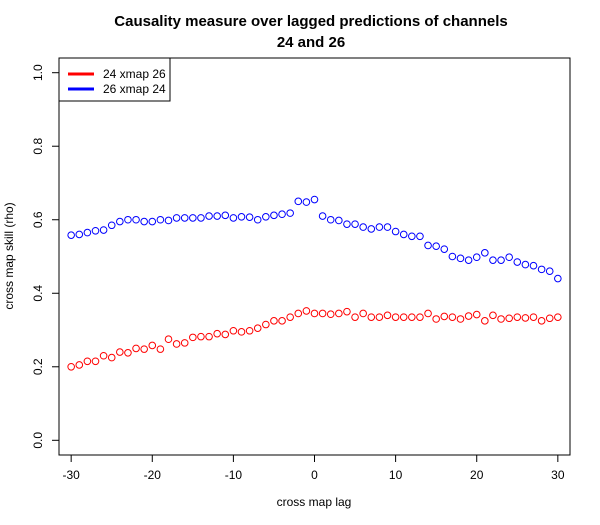  I want to click on x-tick-label: 0, so click(314, 475).